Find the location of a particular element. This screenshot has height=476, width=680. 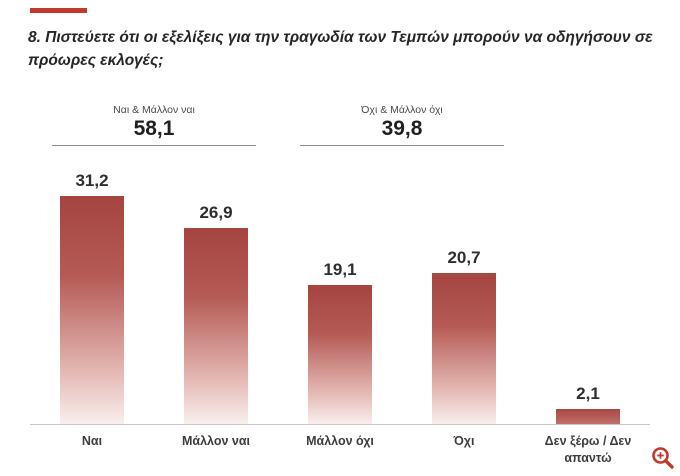

category-label: Ναι is located at coordinates (92, 441).